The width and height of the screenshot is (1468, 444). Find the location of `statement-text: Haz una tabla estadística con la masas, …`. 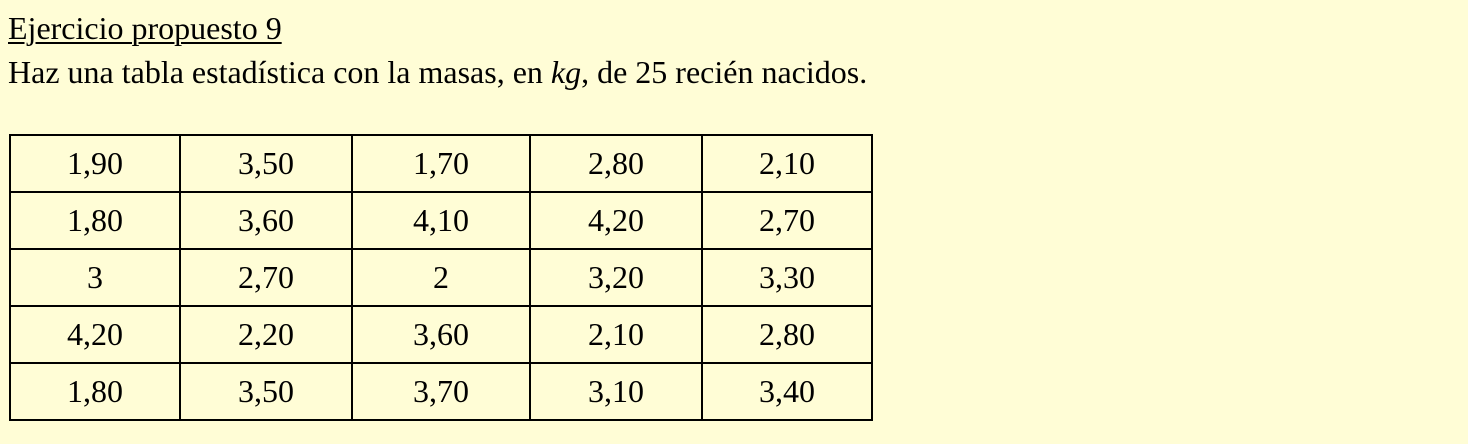

statement-text: Haz una tabla estadística con la masas, … is located at coordinates (279, 72).